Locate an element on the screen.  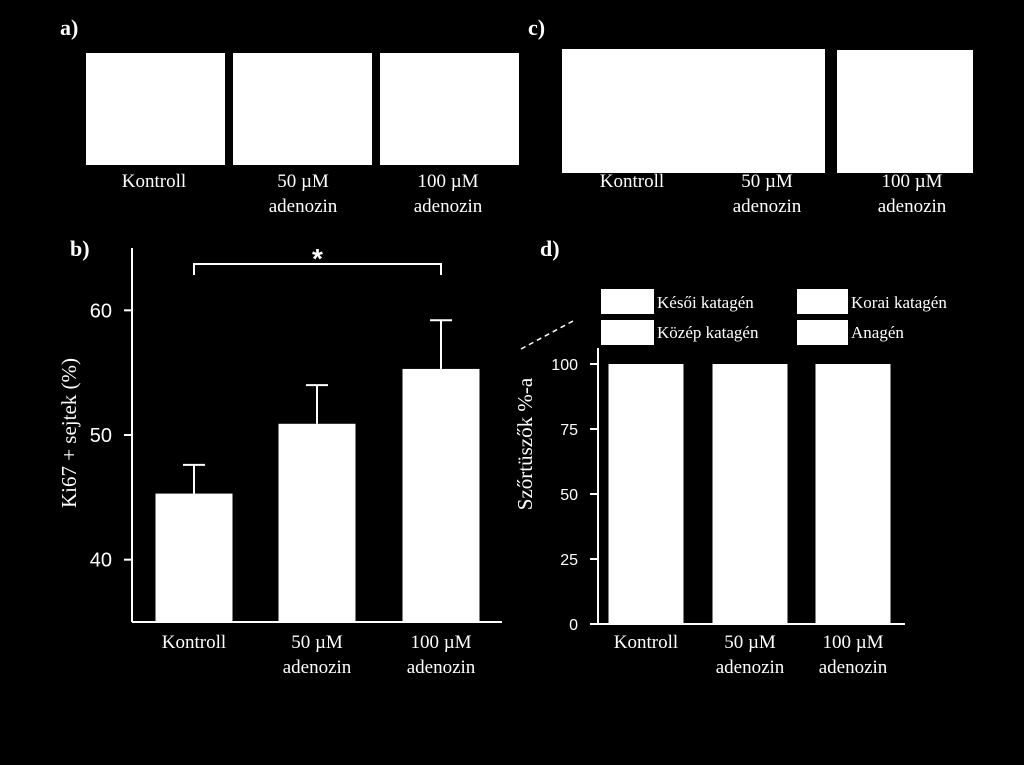
panel-c-caption-1-line1: Kontroll is located at coordinates (632, 181).